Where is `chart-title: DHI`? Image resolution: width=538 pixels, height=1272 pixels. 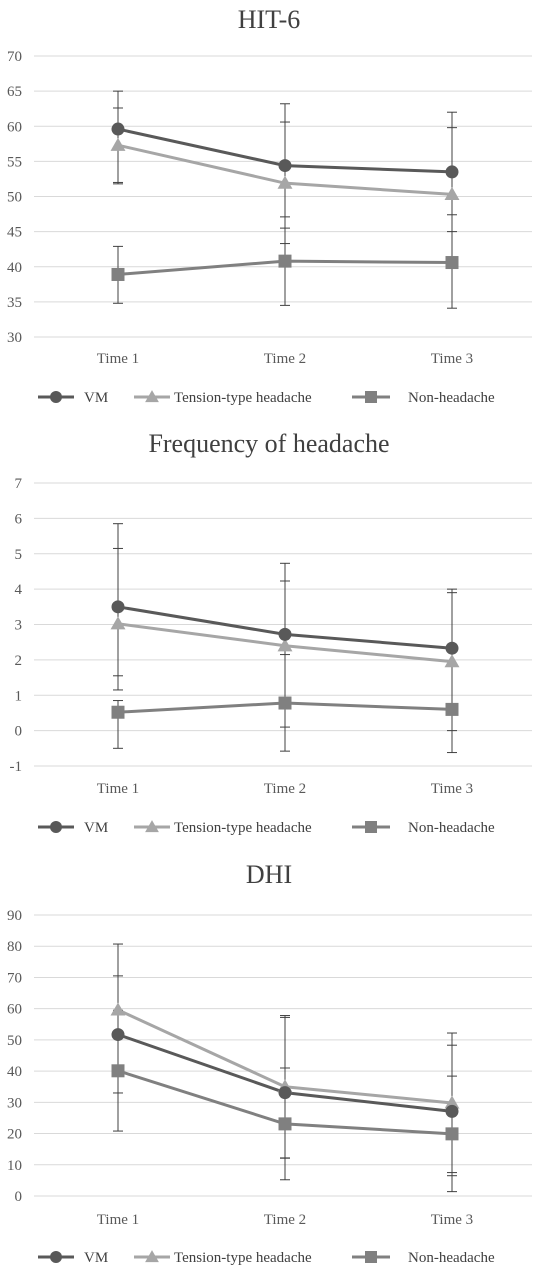 chart-title: DHI is located at coordinates (269, 874).